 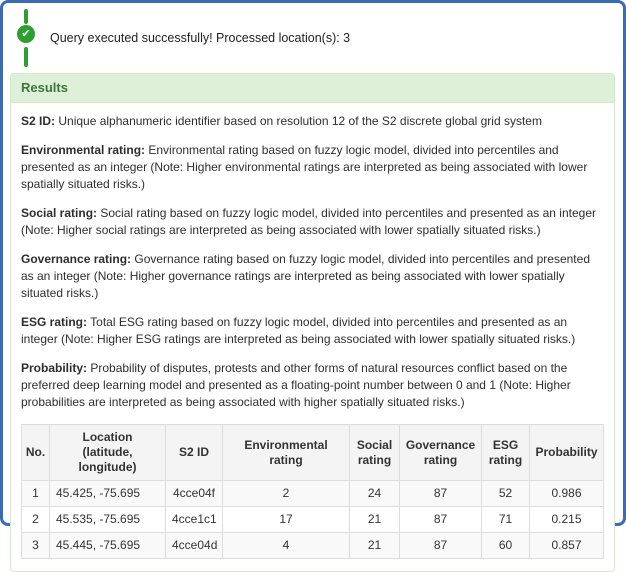 What do you see at coordinates (566, 545) in the screenshot?
I see `cell-probability: 0.857` at bounding box center [566, 545].